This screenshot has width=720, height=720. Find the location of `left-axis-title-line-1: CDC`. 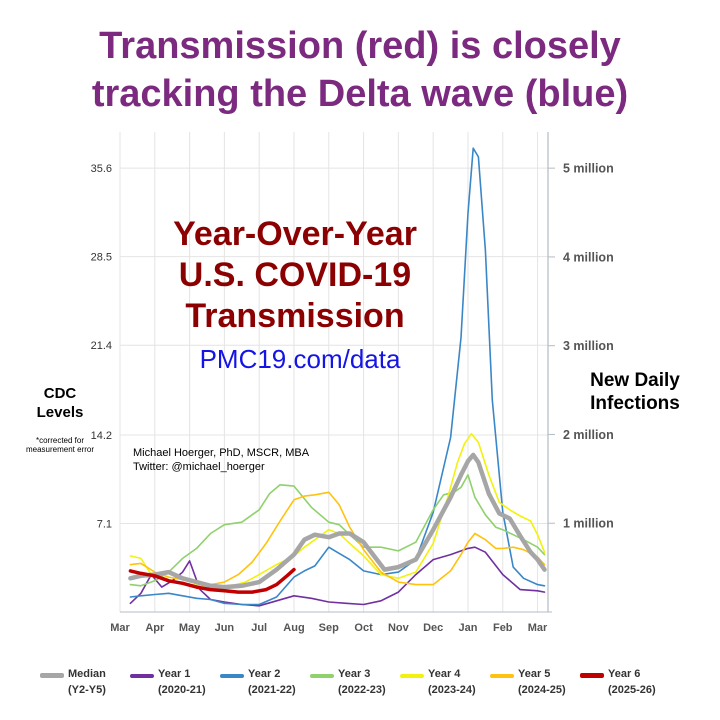

left-axis-title-line-1: CDC is located at coordinates (60, 393).